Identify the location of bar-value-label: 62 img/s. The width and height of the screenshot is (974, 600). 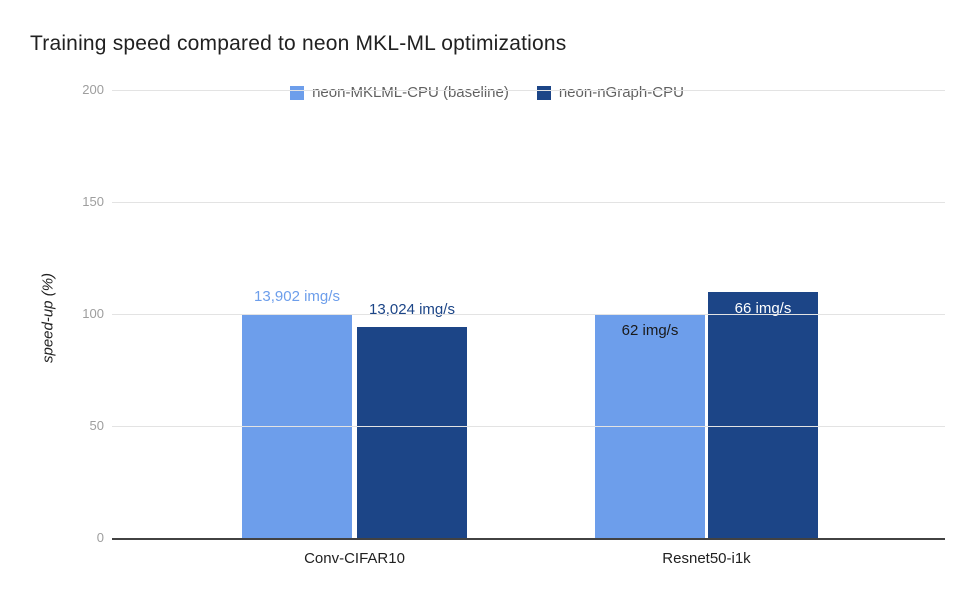
(650, 330).